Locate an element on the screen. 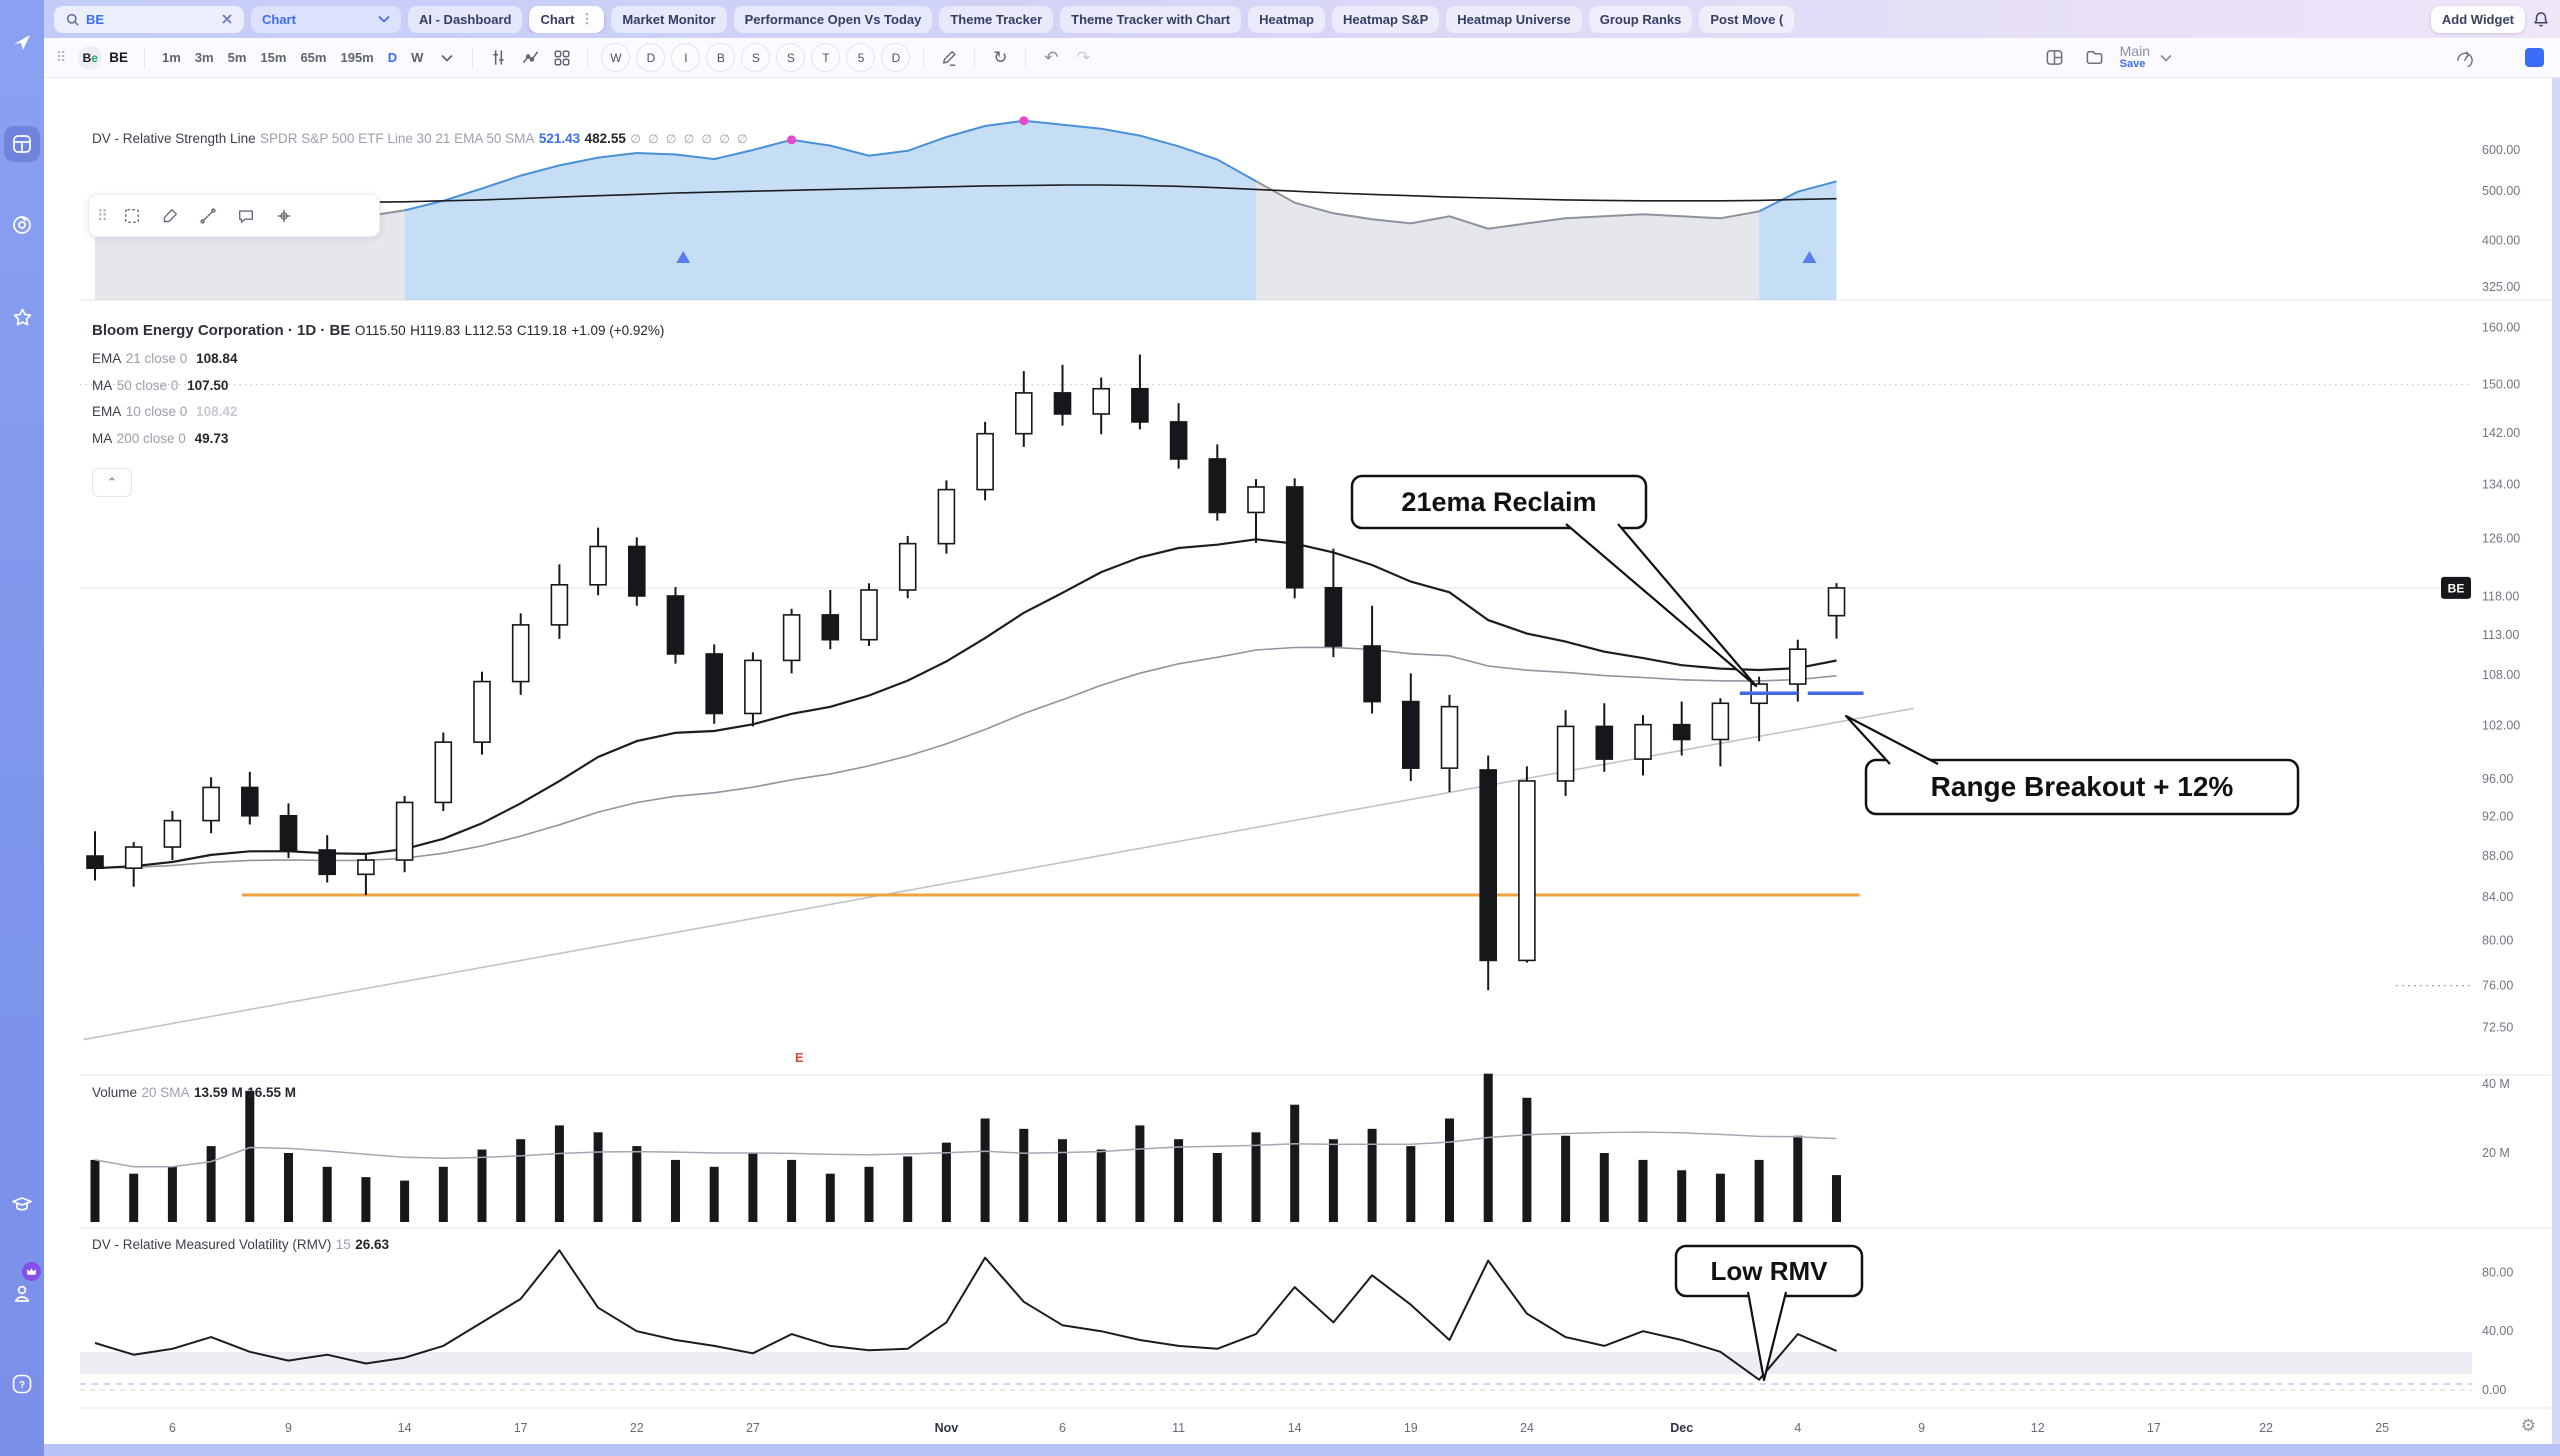  layout-grid-button is located at coordinates (562, 58).